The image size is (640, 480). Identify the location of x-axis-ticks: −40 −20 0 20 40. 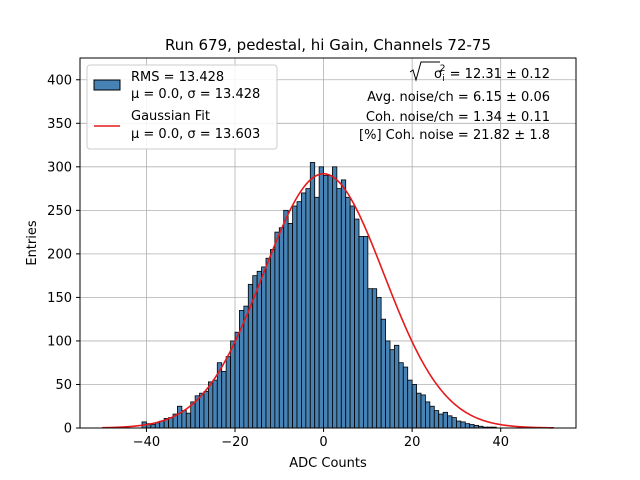
(321, 439).